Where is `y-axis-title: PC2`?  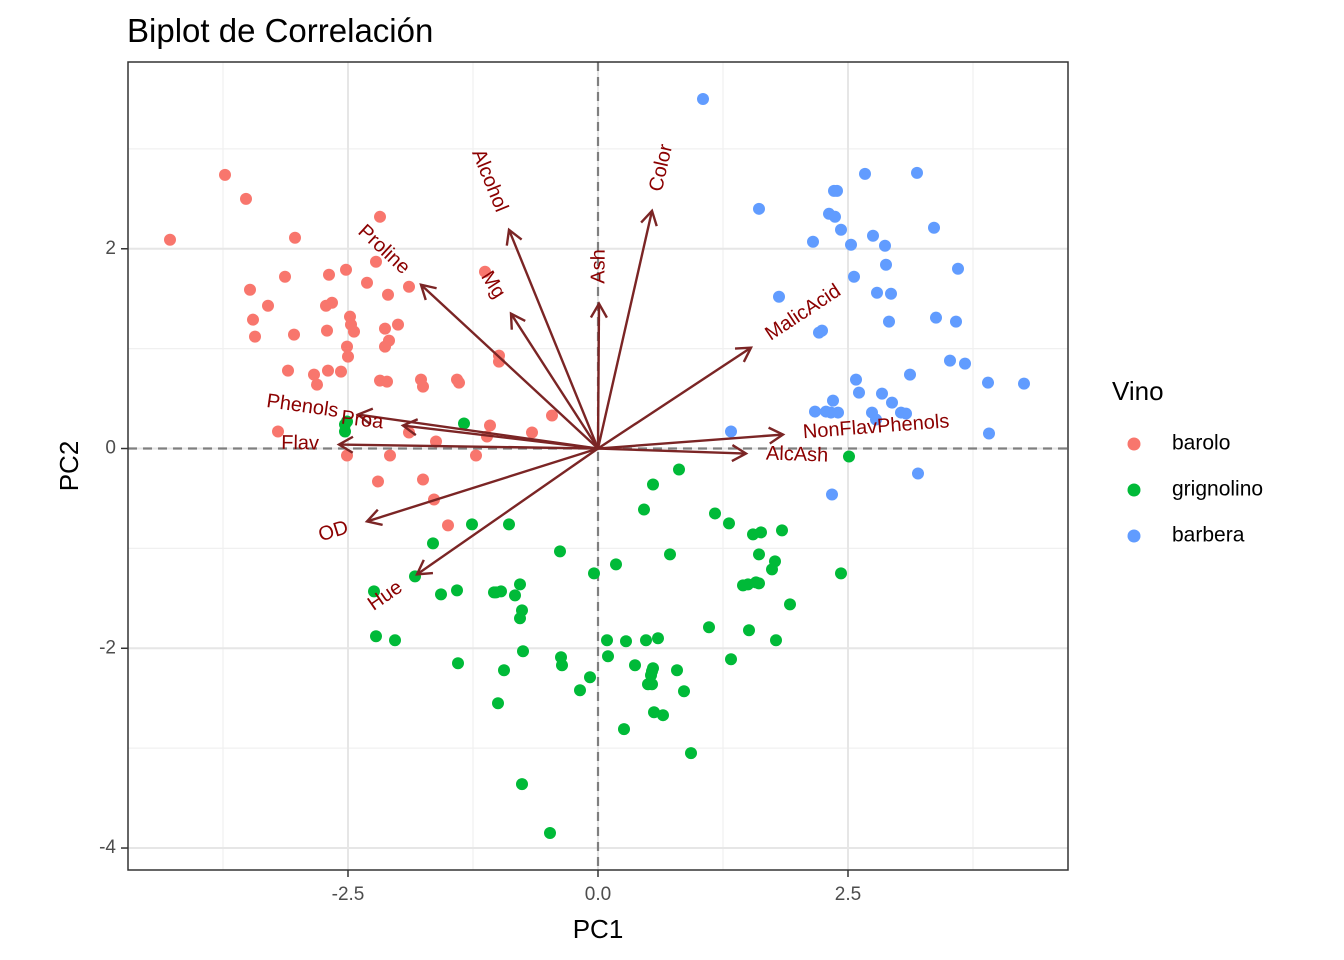
y-axis-title: PC2 is located at coordinates (69, 466).